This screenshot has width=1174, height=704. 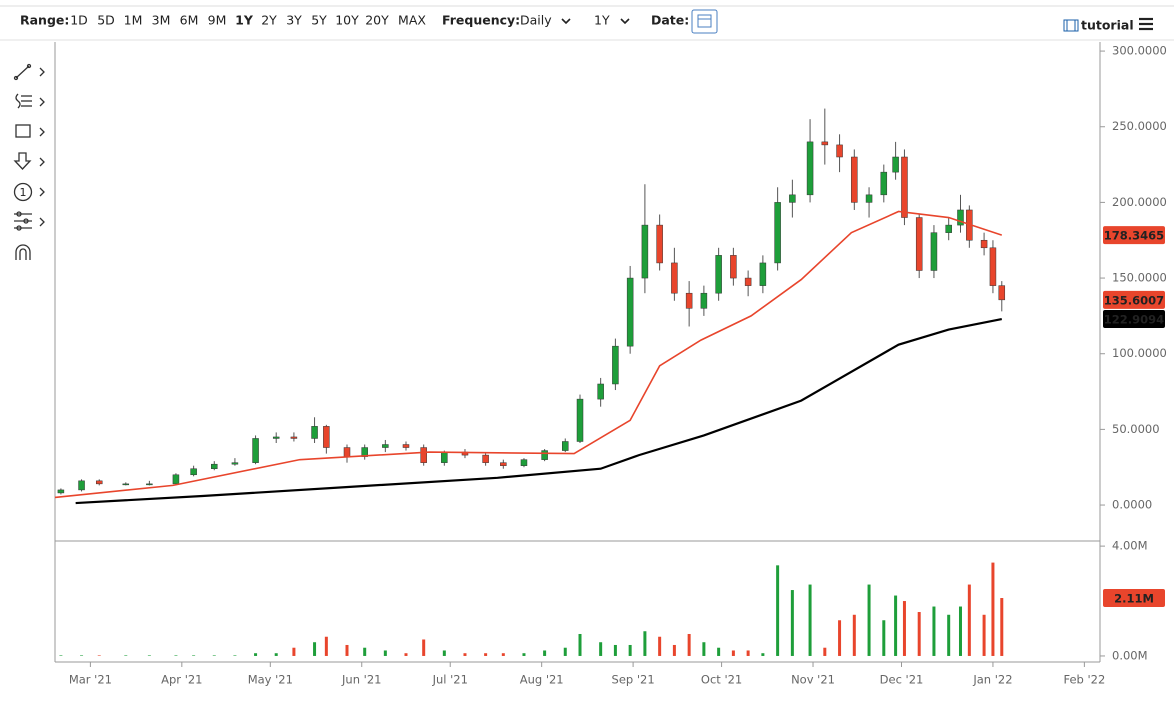 I want to click on shape-tool, so click(x=30, y=131).